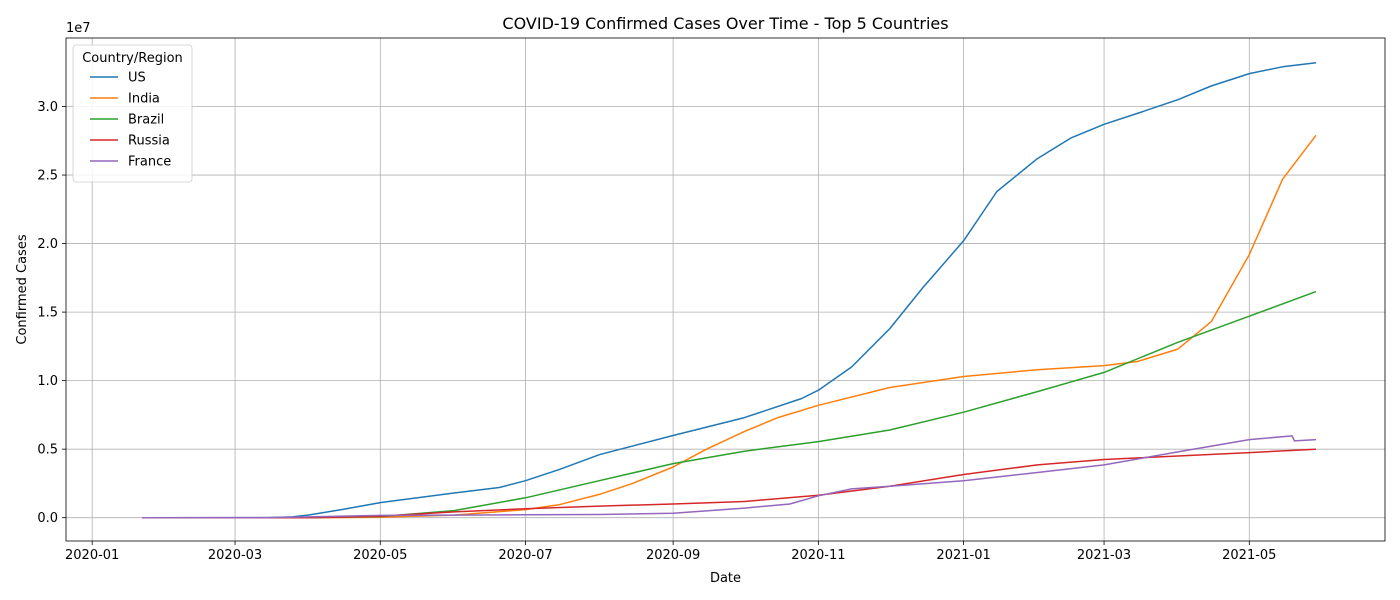  Describe the element at coordinates (146, 120) in the screenshot. I see `legend-label-brazil: Brazil` at that location.